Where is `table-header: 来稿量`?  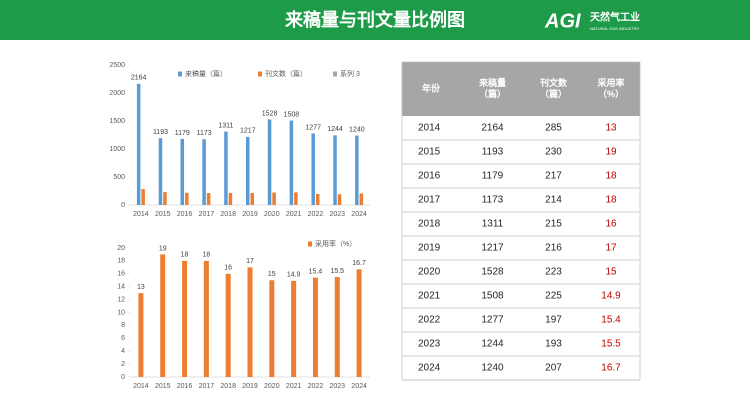
table-header: 来稿量 is located at coordinates (492, 82).